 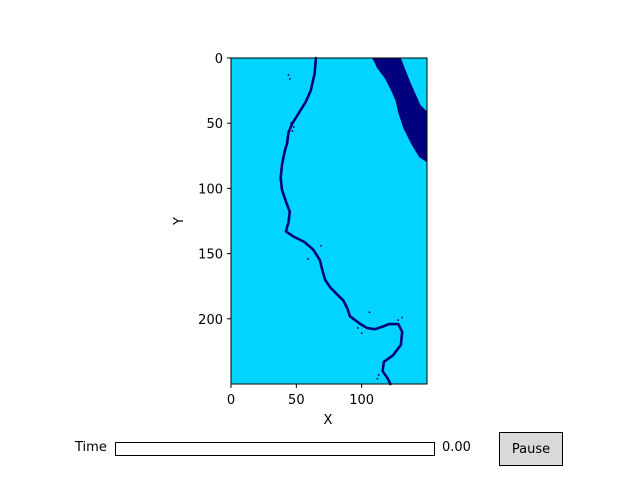 I want to click on y-tick-label: 100, so click(x=210, y=189).